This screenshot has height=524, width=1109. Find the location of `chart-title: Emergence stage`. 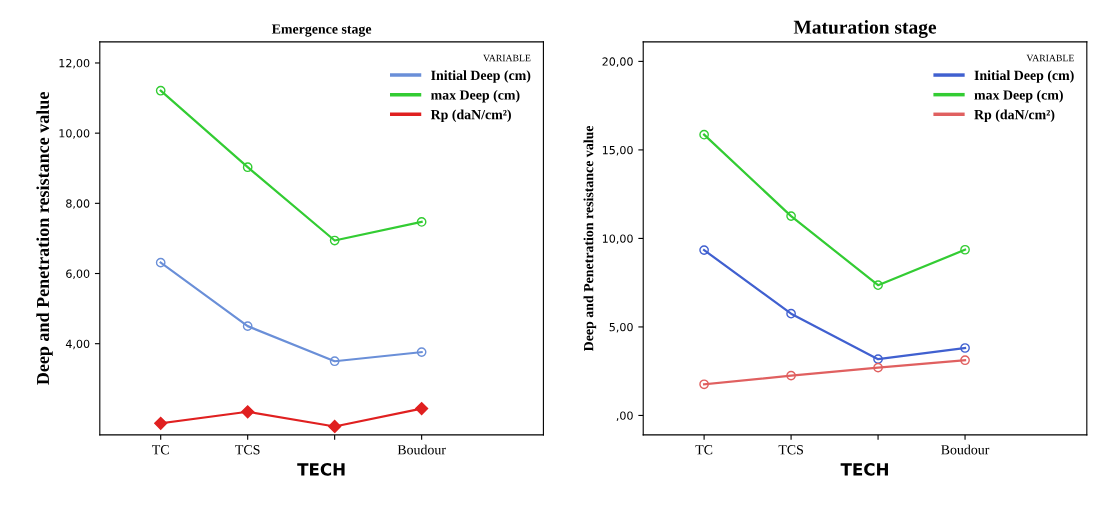

chart-title: Emergence stage is located at coordinates (321, 30).